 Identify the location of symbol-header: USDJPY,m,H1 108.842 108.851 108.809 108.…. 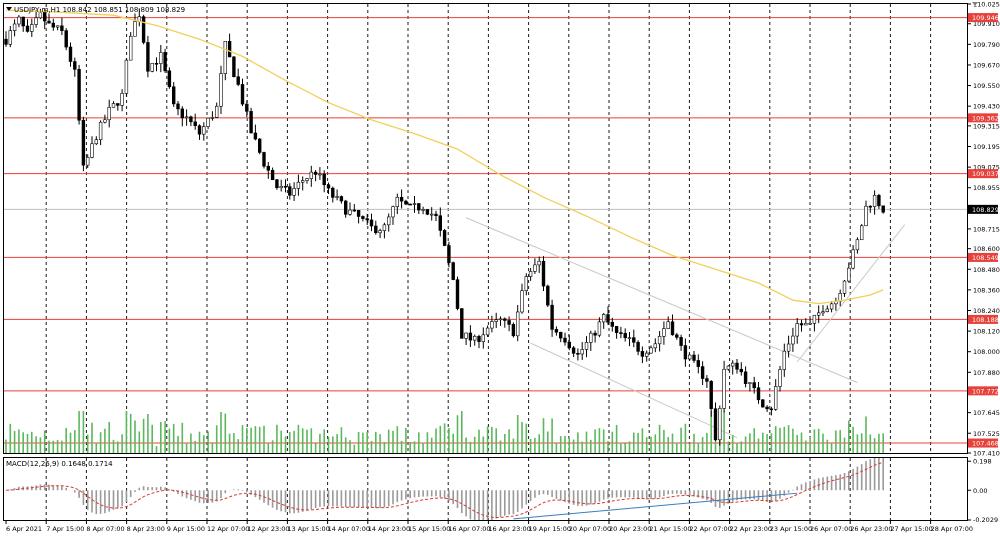
(99, 10).